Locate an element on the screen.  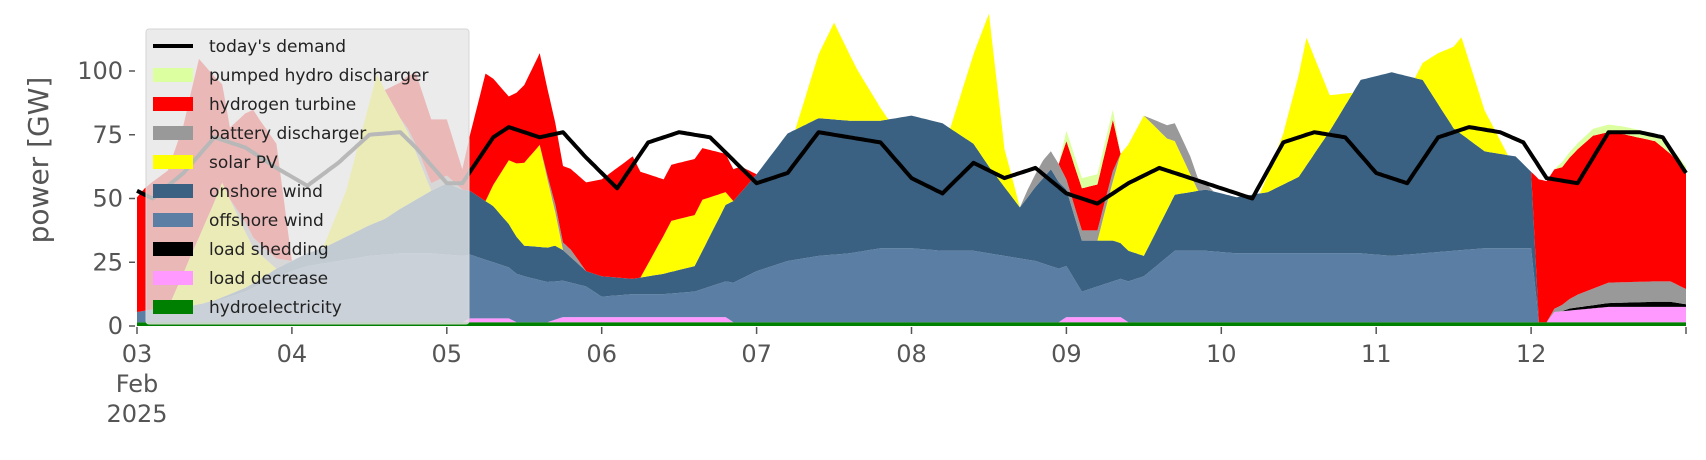
x-tick-label: 04 is located at coordinates (292, 354).